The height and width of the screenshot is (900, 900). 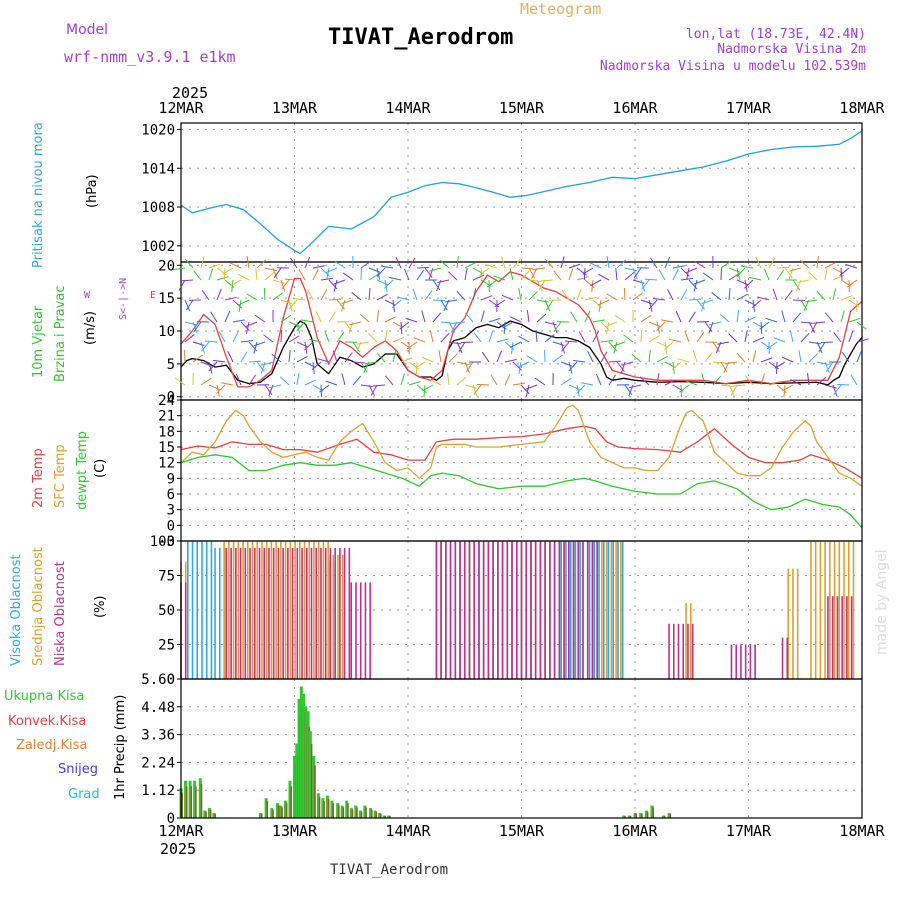 I want to click on series-line-pritisak-na-nivou-mora, so click(x=521, y=192).